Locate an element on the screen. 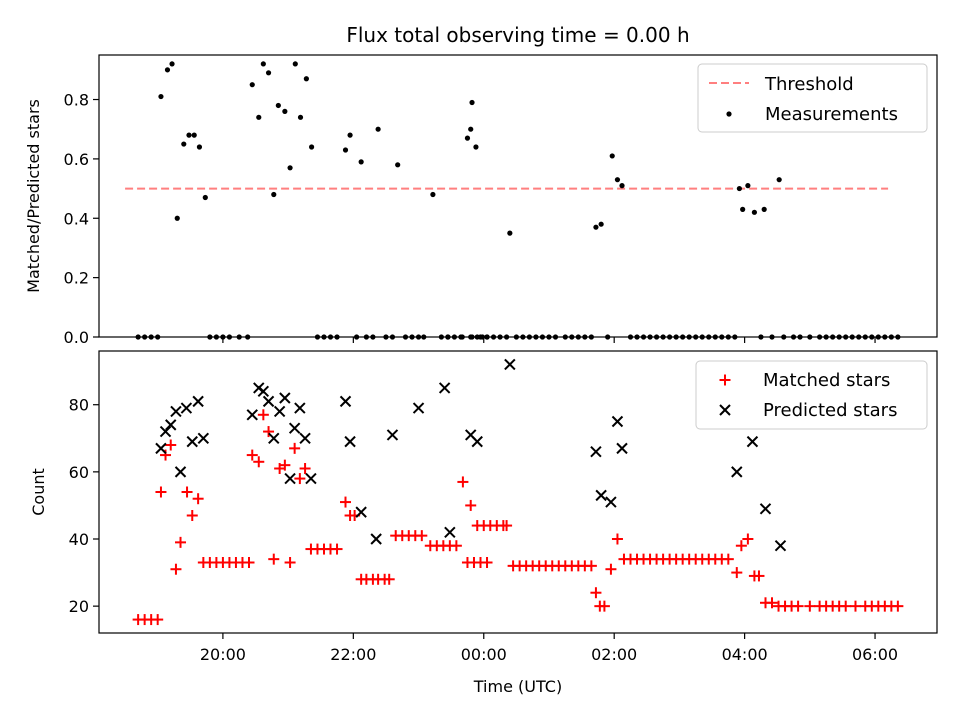 The height and width of the screenshot is (720, 960). y-tick-label: 0.4 is located at coordinates (76, 218).